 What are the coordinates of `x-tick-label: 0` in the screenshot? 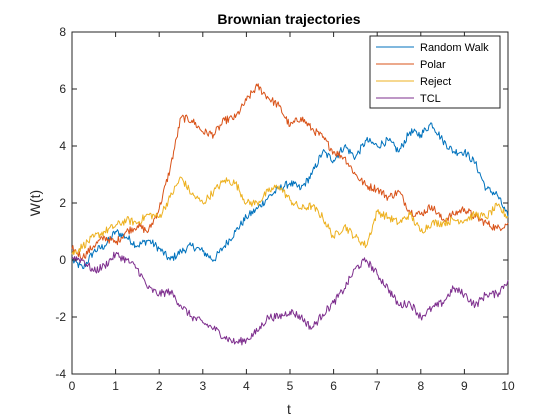 It's located at (72, 386).